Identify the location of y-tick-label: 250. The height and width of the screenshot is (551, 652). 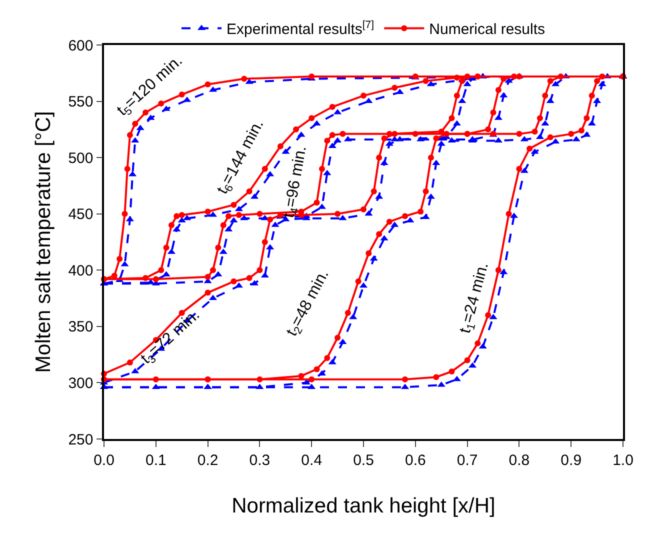
(81, 439).